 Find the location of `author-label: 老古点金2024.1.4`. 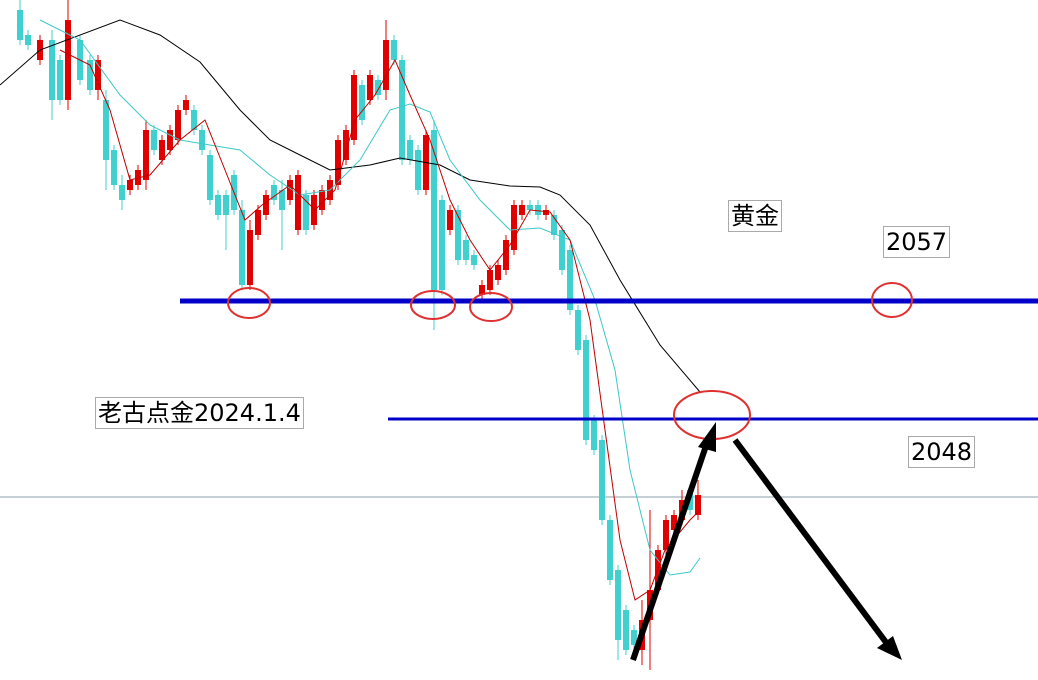

author-label: 老古点金2024.1.4 is located at coordinates (199, 413).